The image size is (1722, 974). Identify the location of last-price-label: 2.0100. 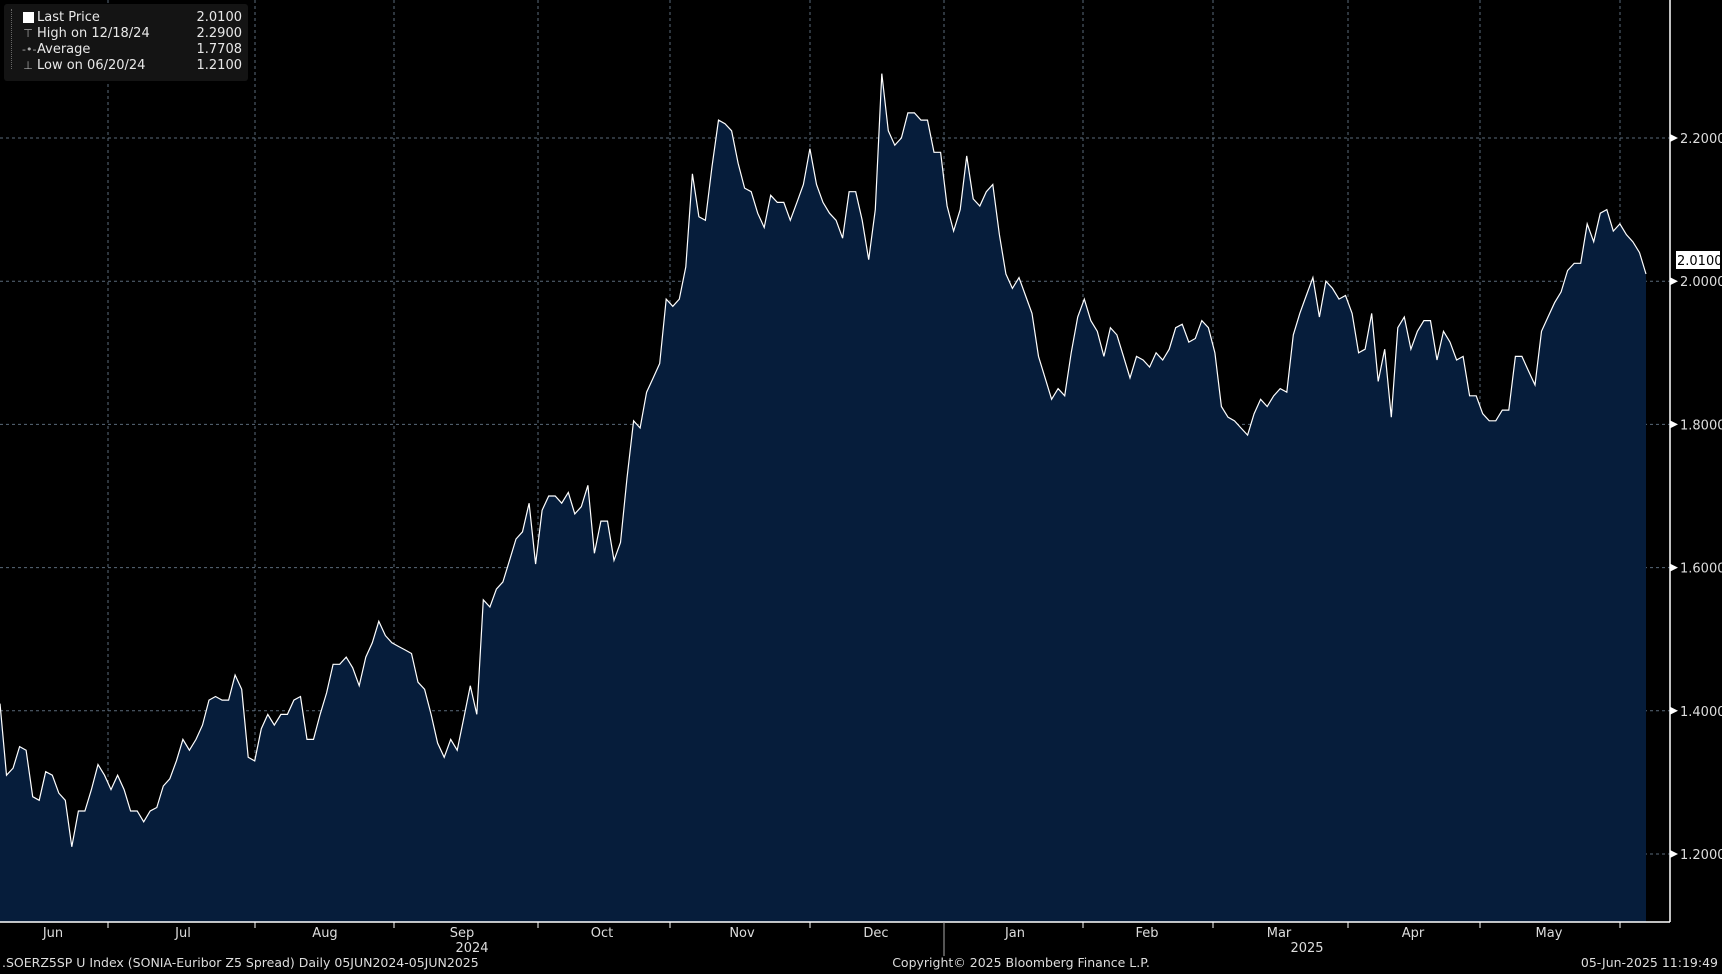
(1699, 261).